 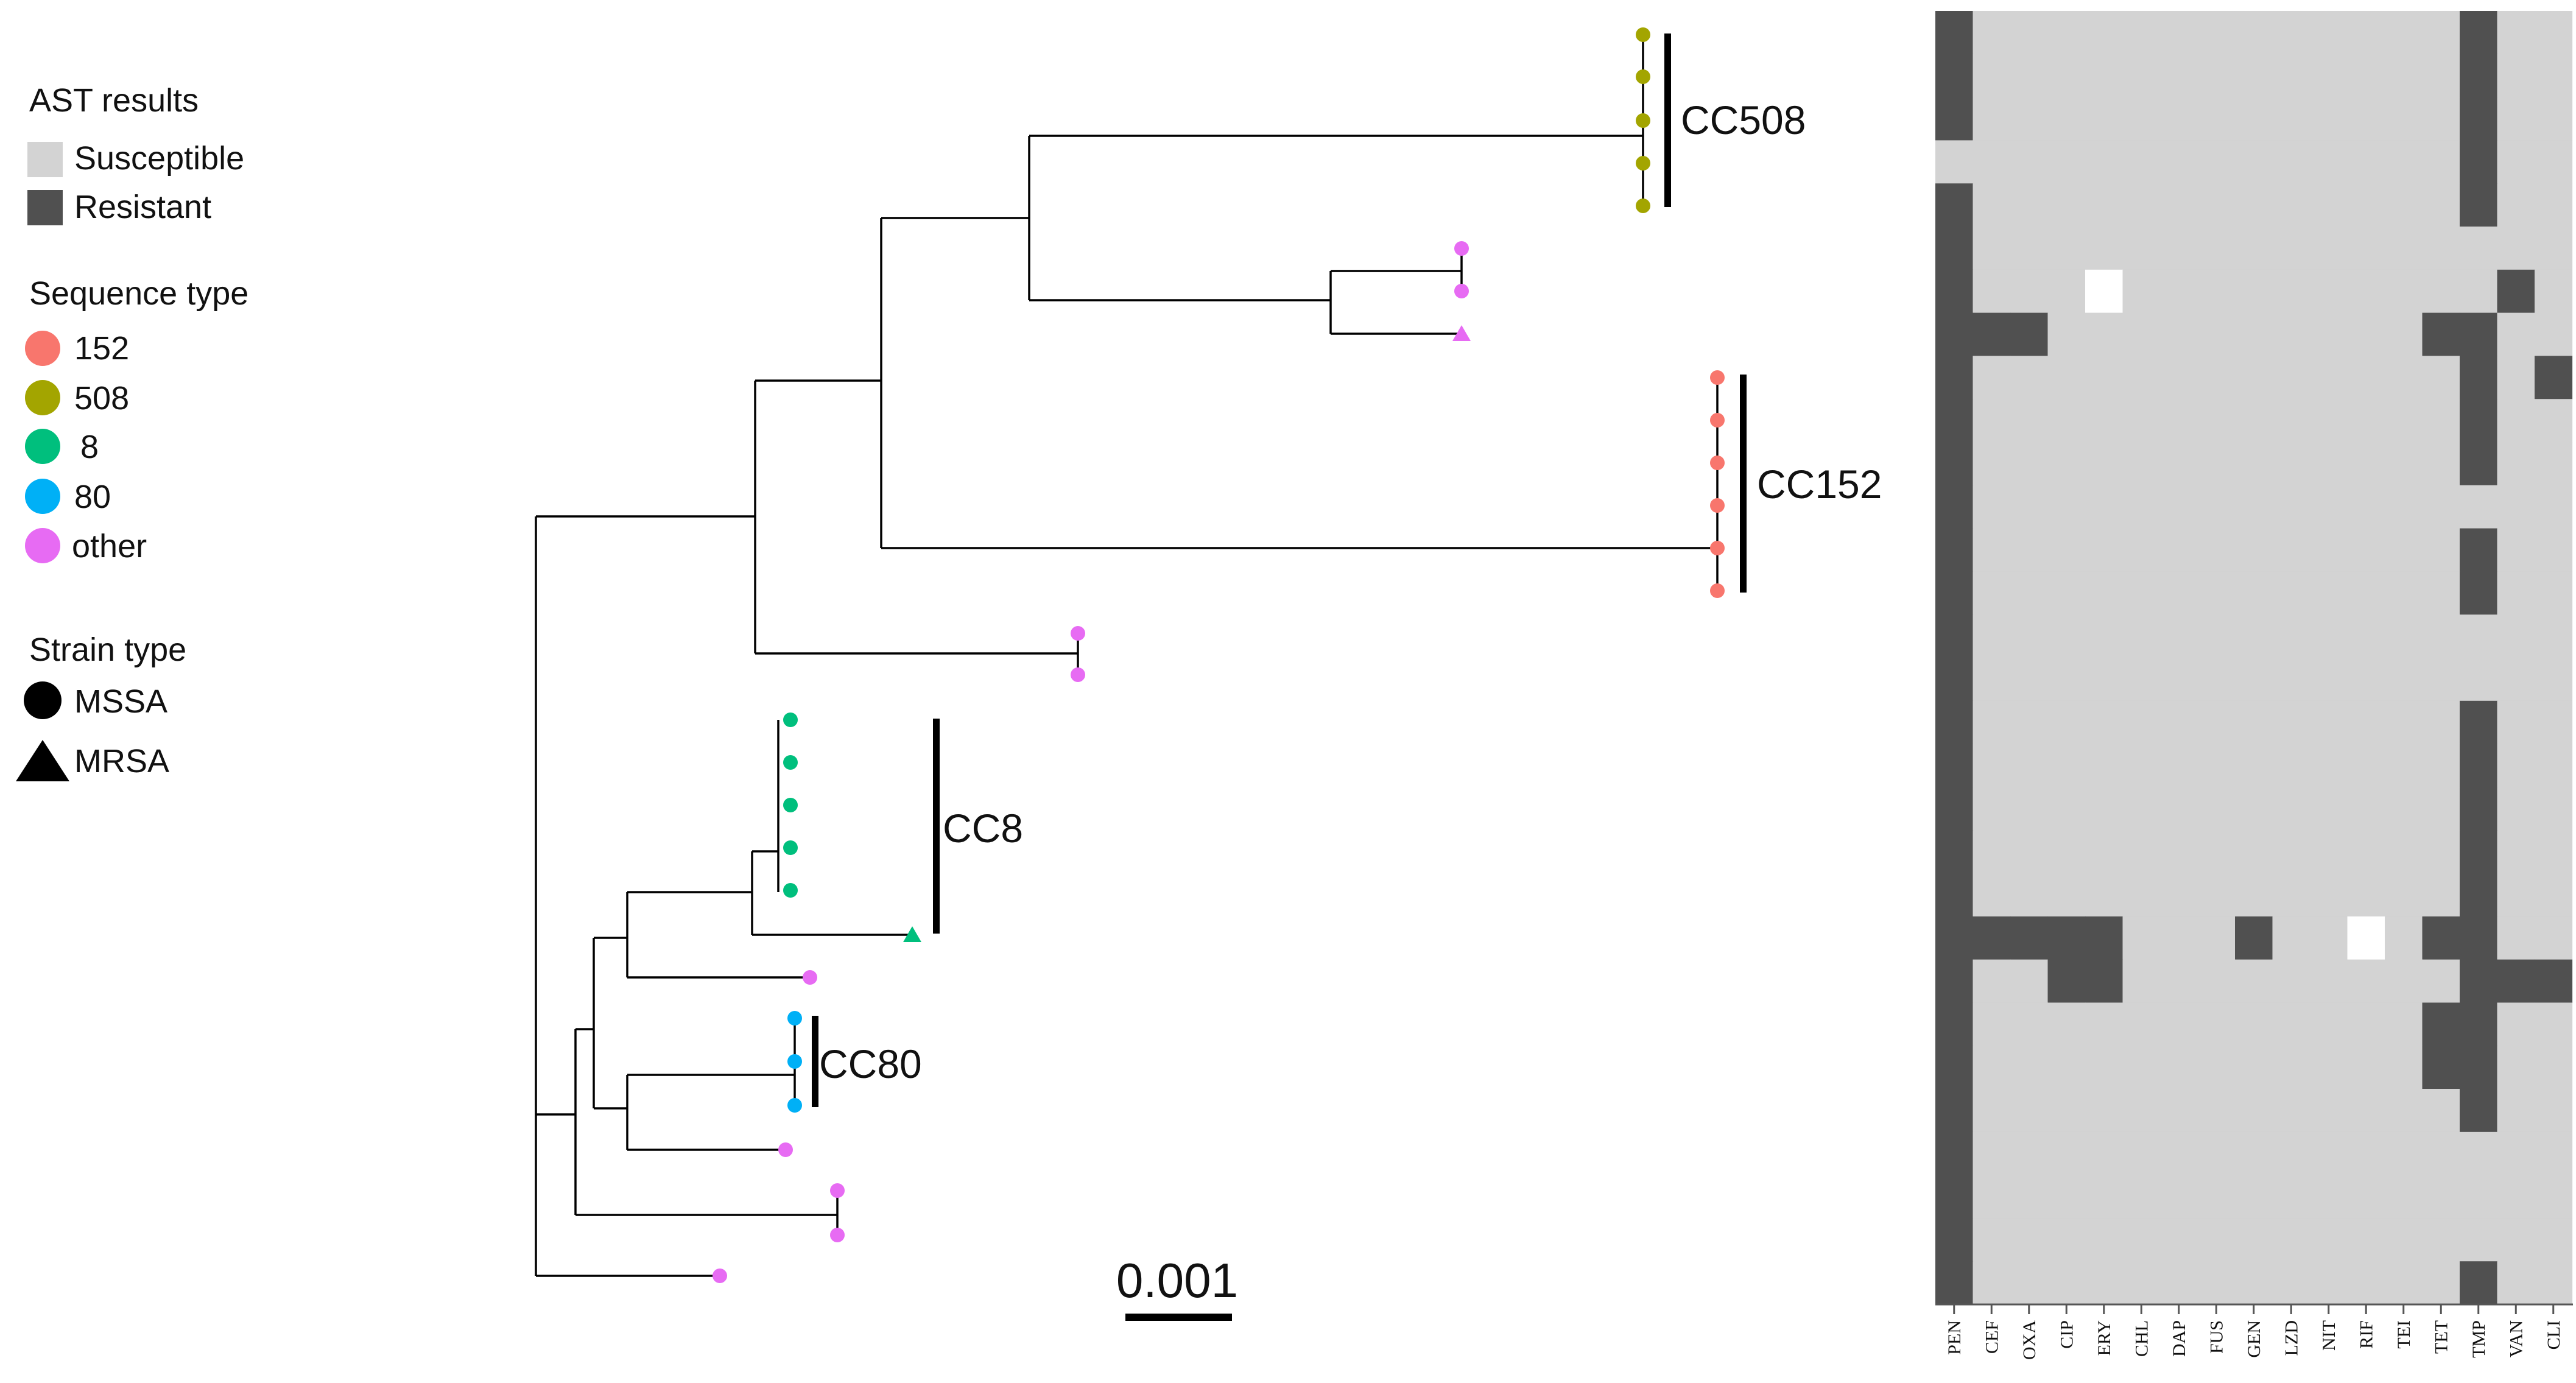 I want to click on heatmap-cell-ery-resistant, so click(x=2104, y=981).